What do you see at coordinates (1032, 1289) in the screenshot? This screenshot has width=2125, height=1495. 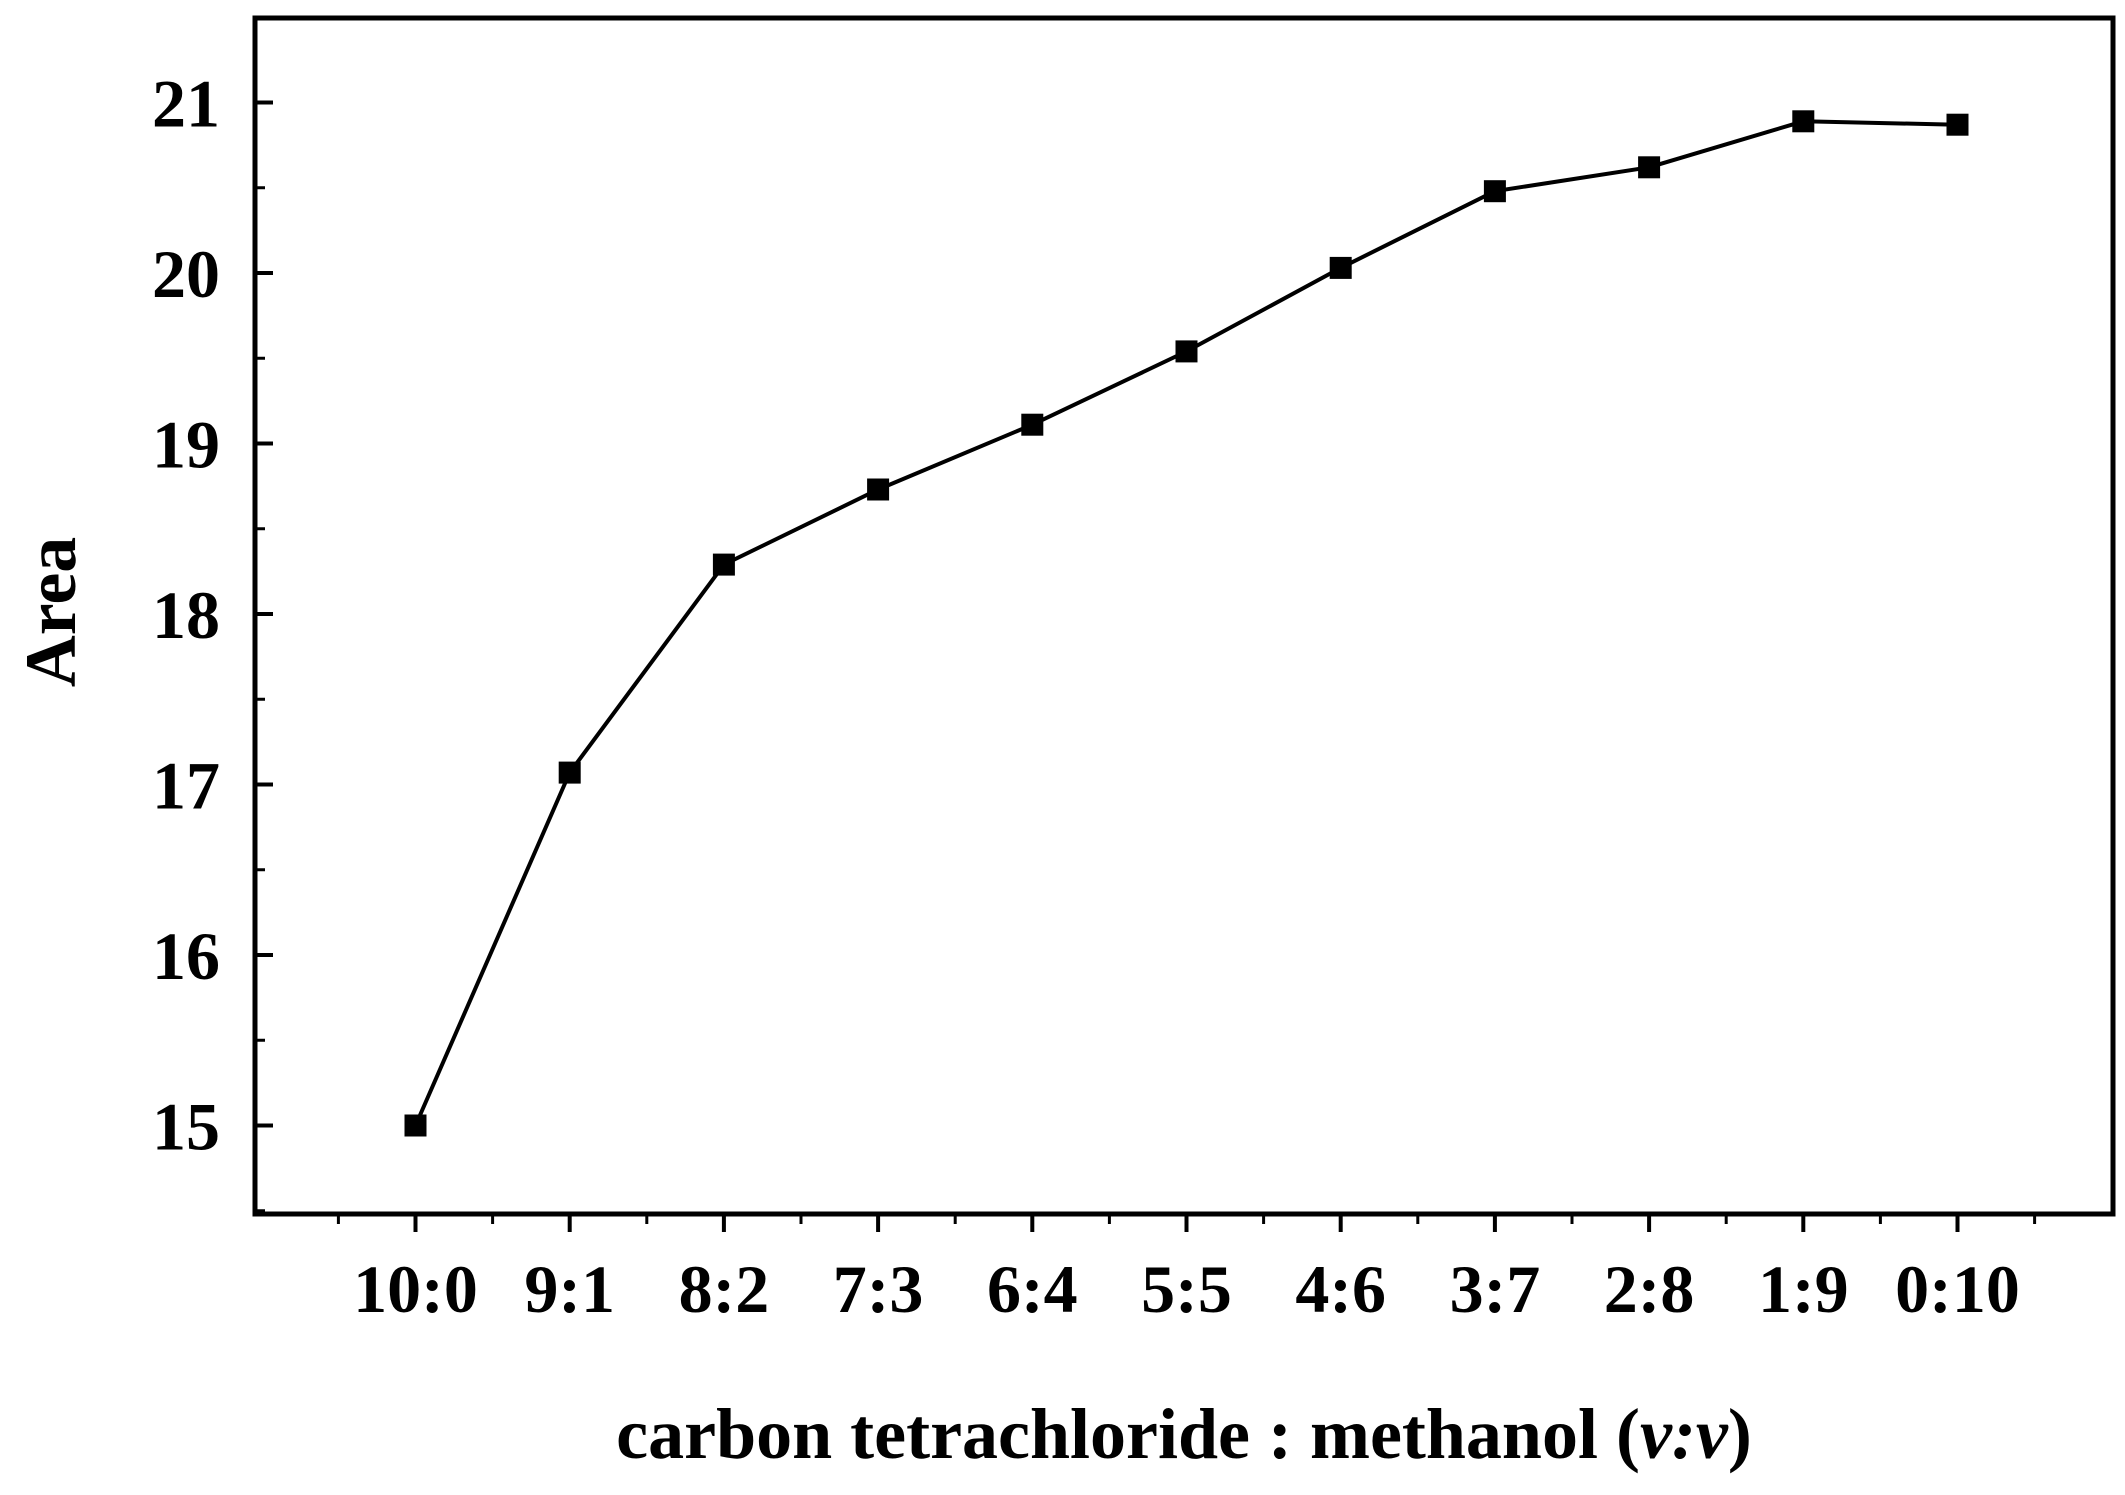 I see `x-tick-label: 6:4` at bounding box center [1032, 1289].